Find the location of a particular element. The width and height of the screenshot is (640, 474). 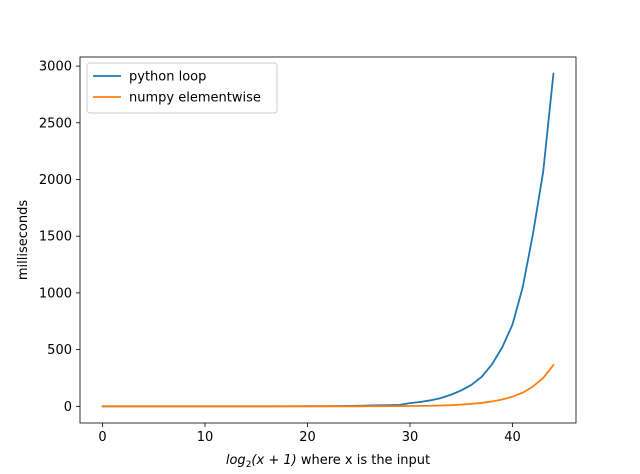

legend-box is located at coordinates (182, 88).